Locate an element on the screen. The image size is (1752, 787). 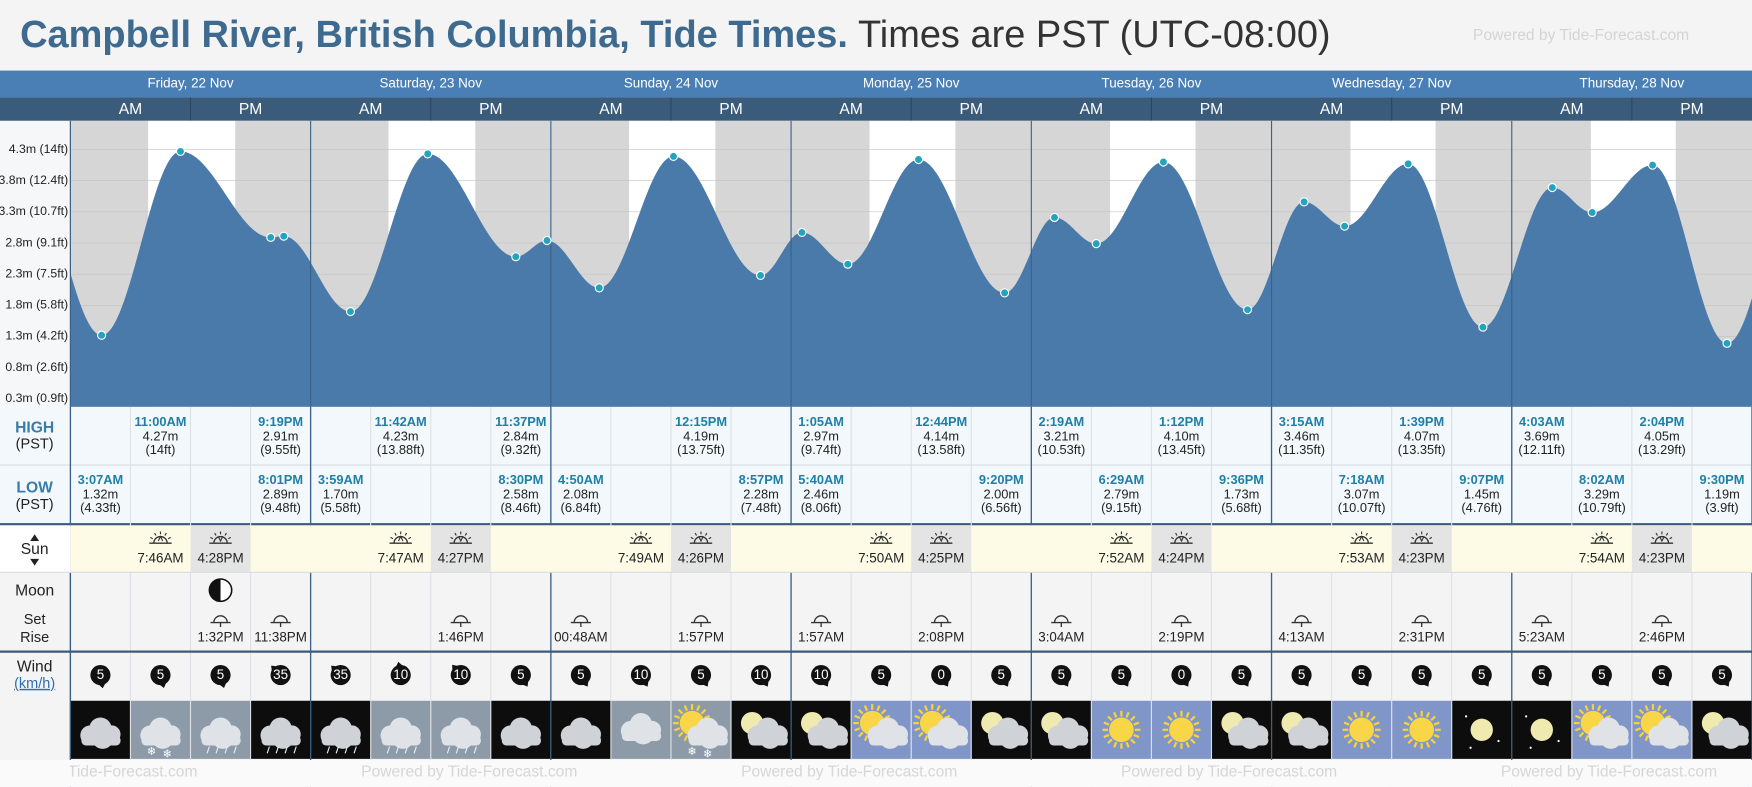
wind-marker: 0 is located at coordinates (1181, 676).